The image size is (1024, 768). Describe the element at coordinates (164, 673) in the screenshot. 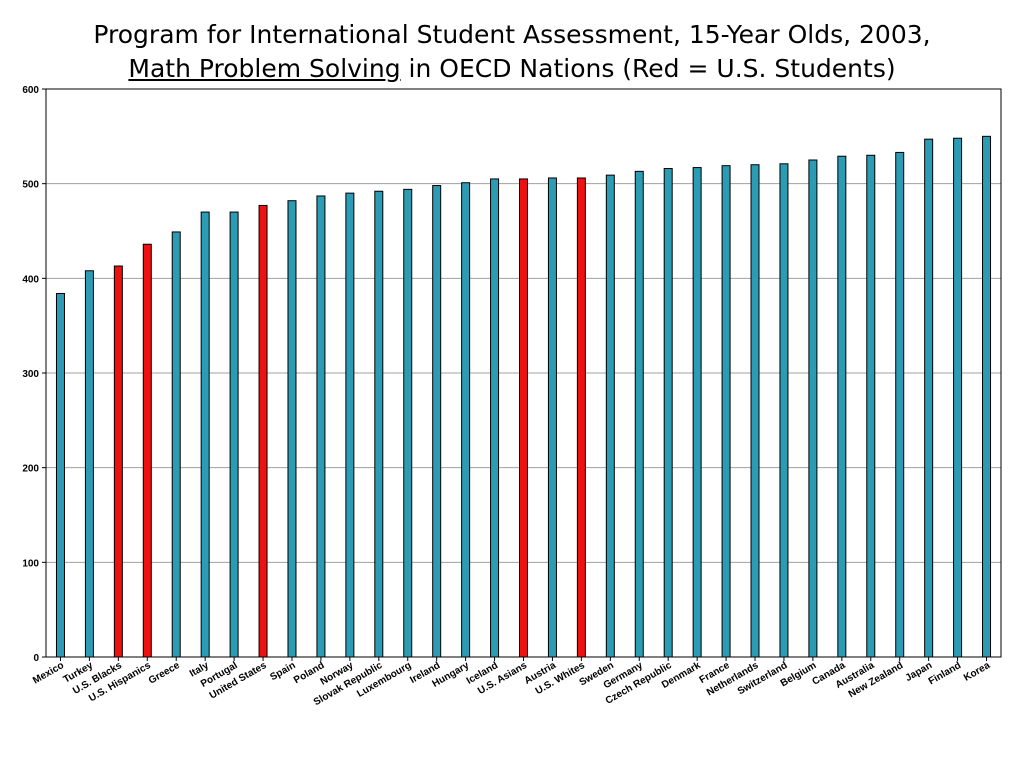

I see `x-tick-label: Greece` at that location.